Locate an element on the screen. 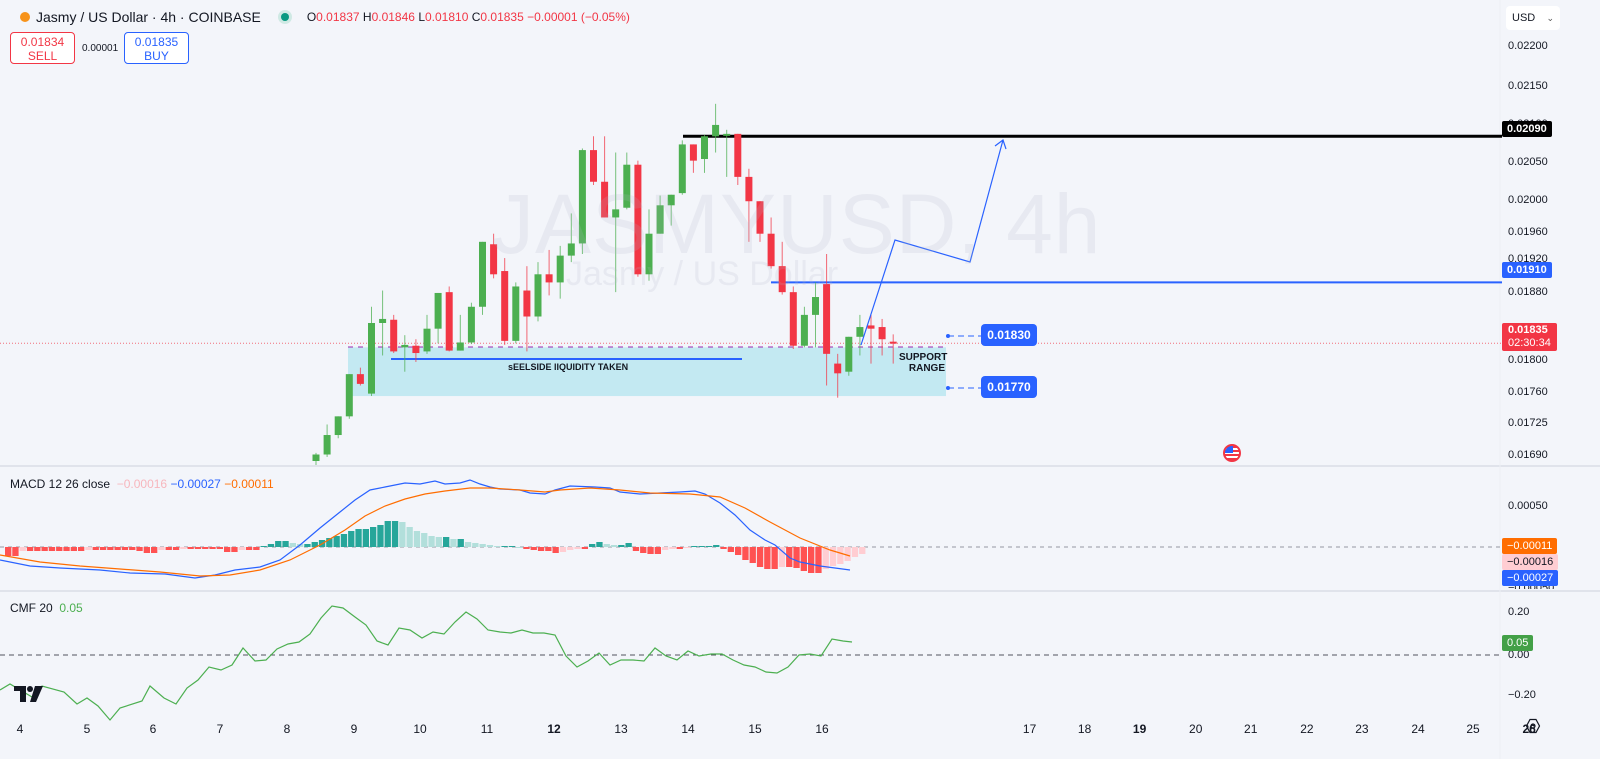 This screenshot has width=1600, height=759. support-bottom-label: 0.01770 is located at coordinates (1009, 387).